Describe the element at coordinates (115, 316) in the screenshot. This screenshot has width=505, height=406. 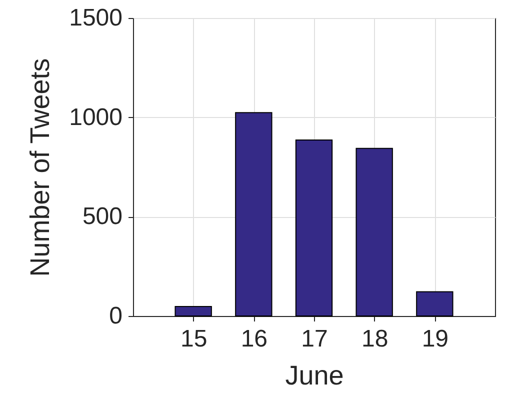
I see `y-tick-label: 0` at that location.